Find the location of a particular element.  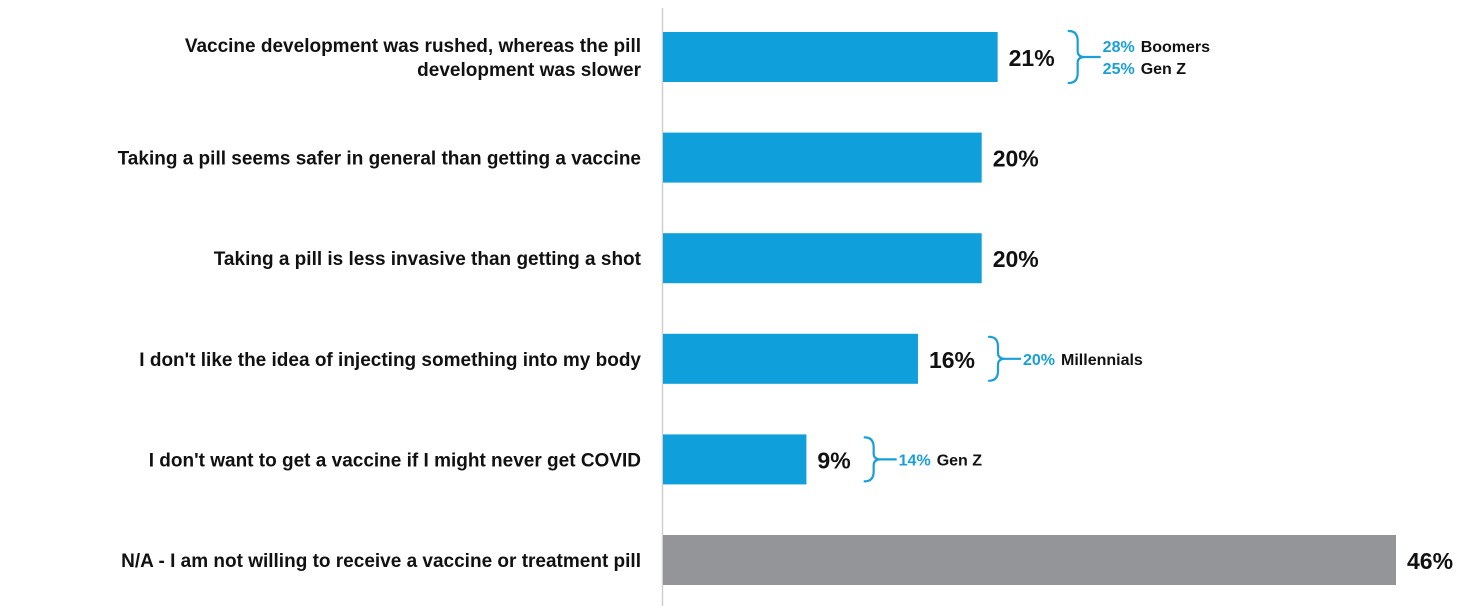

annotation-percent: 28% is located at coordinates (1119, 47).